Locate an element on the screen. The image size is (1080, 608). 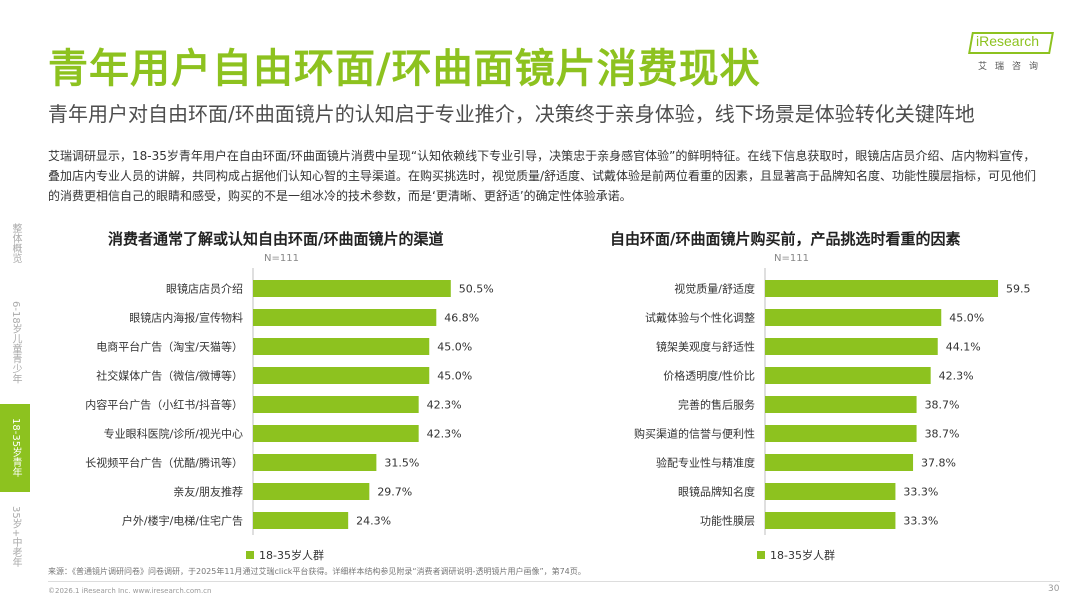
category-label: 长视频平台广告（优酷/腾讯等） is located at coordinates (164, 463).